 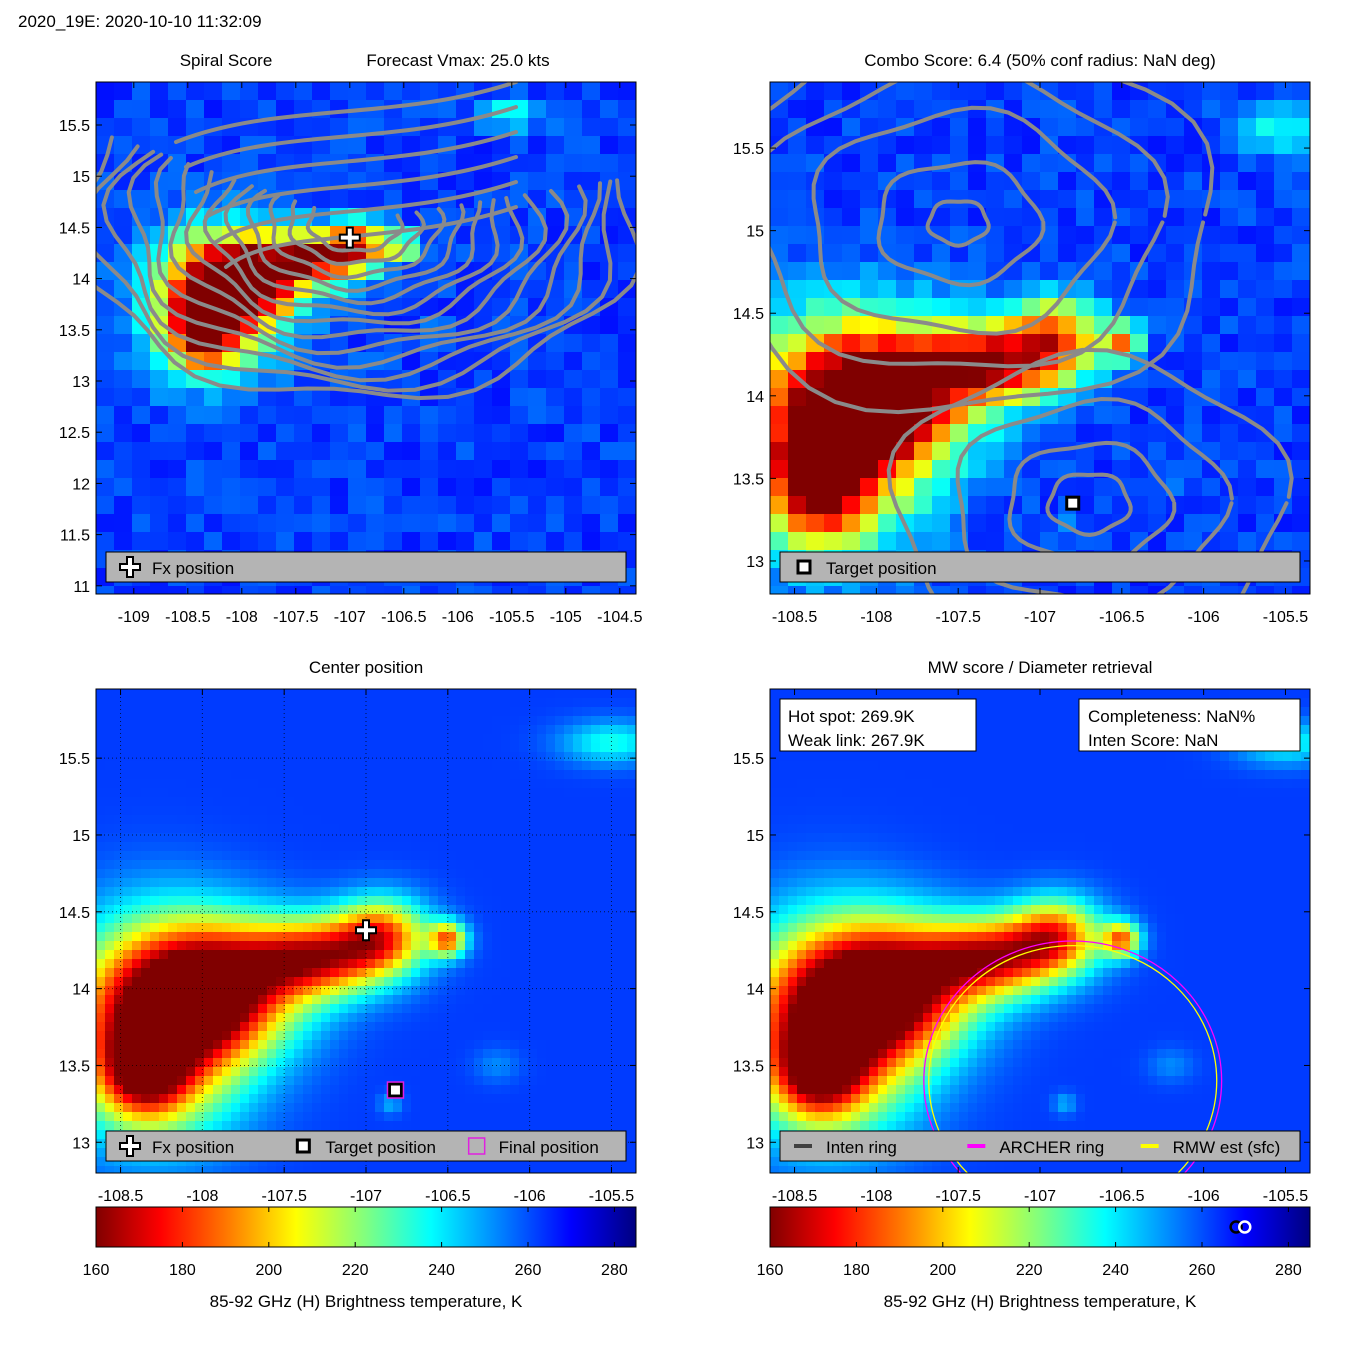 I want to click on center-ytick-label: 14.5, so click(x=74, y=913).